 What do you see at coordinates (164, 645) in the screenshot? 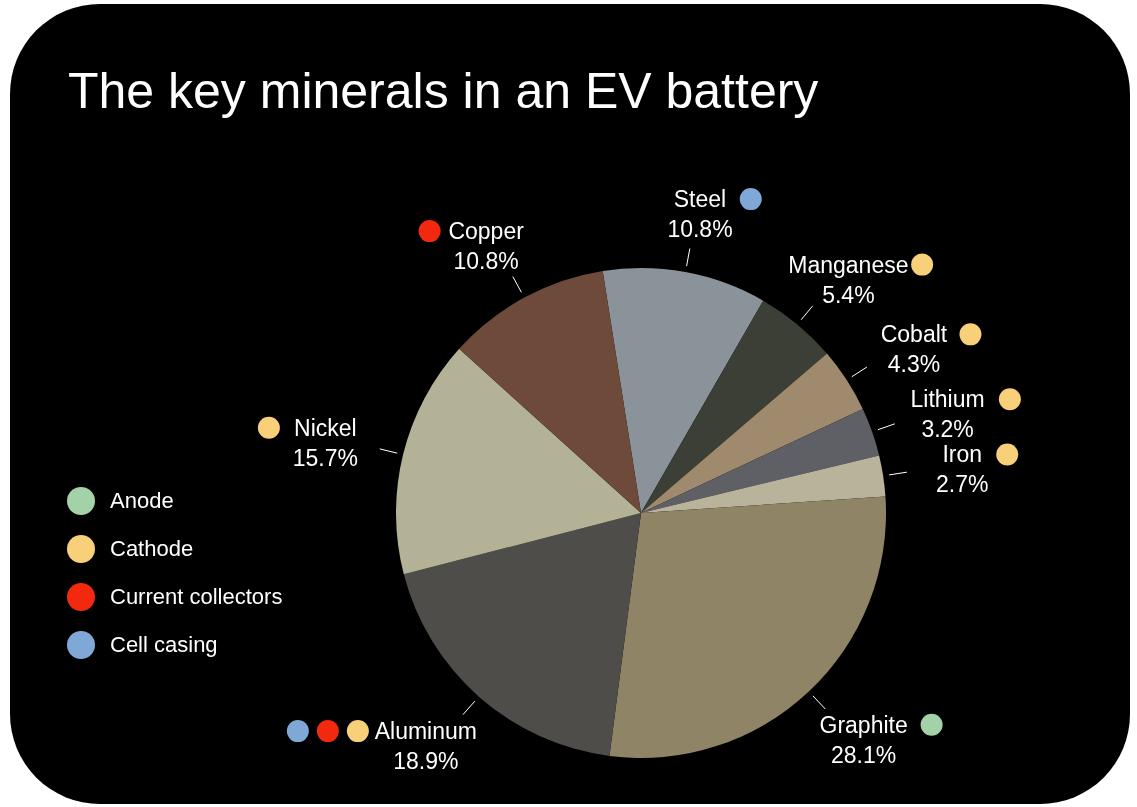
I see `text: Cell casing` at bounding box center [164, 645].